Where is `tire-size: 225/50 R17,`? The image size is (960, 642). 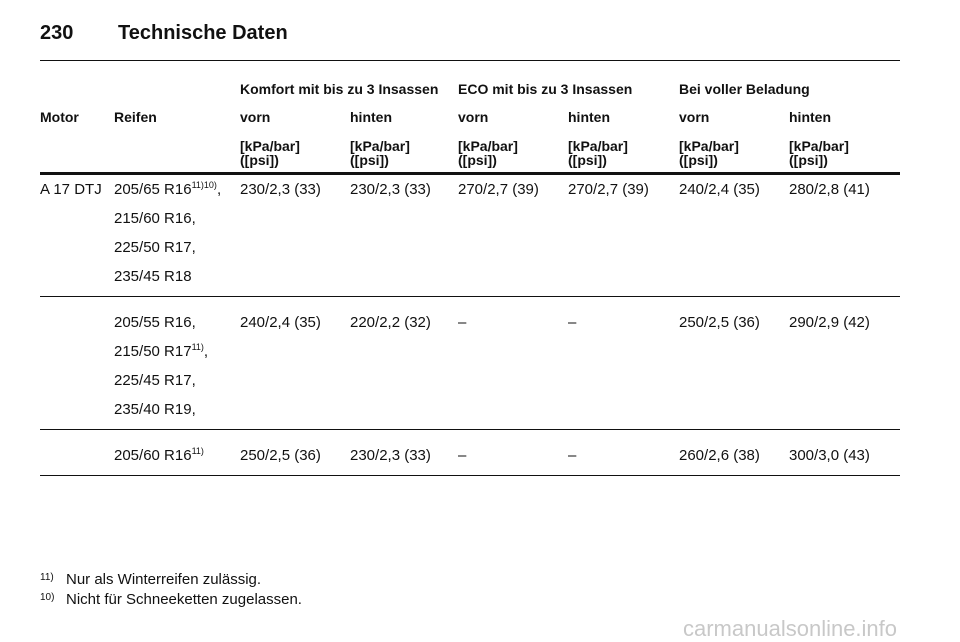 tire-size: 225/50 R17, is located at coordinates (155, 247).